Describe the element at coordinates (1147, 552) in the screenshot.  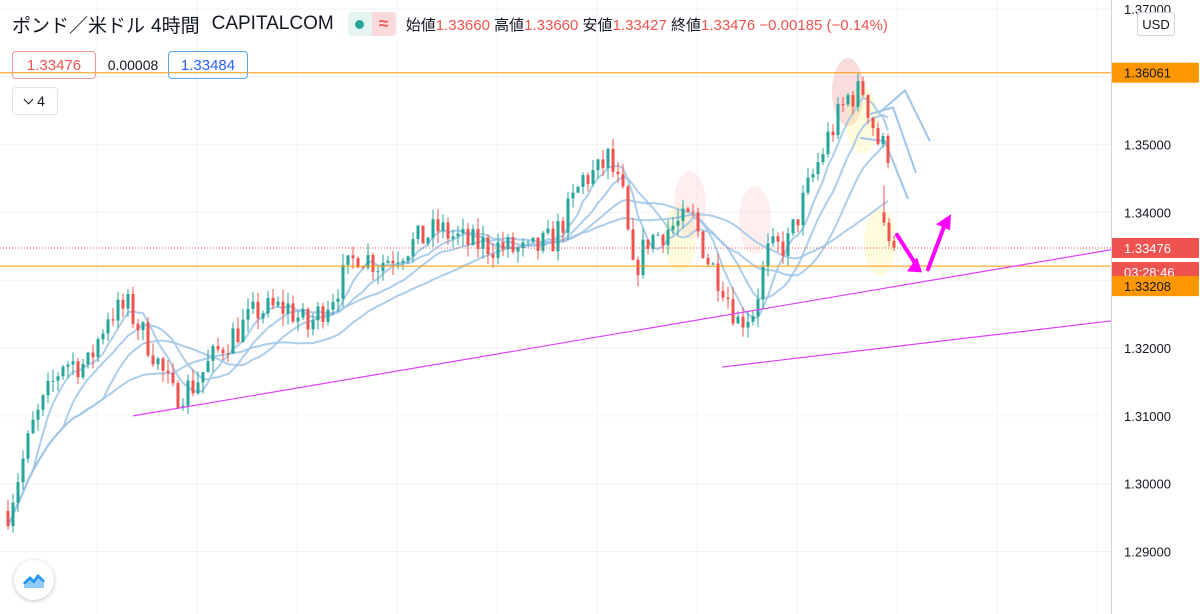
I see `price-tick-label: 1.29000` at that location.